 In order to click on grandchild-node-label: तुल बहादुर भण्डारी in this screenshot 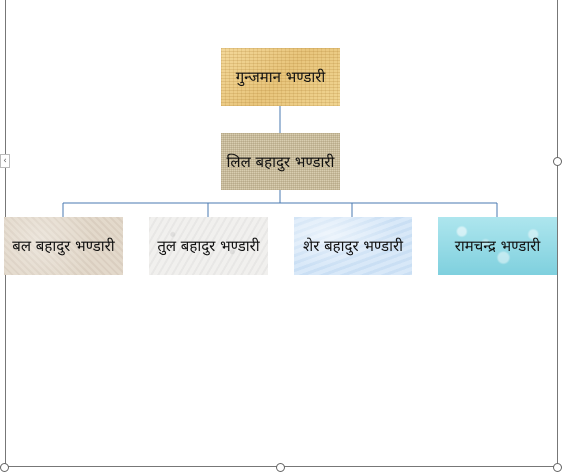, I will do `click(208, 246)`.